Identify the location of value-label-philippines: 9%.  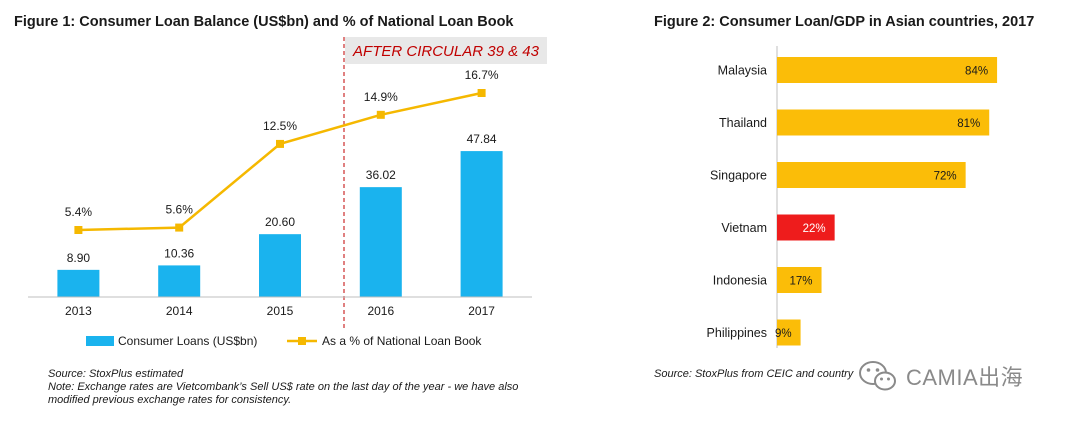
(783, 334).